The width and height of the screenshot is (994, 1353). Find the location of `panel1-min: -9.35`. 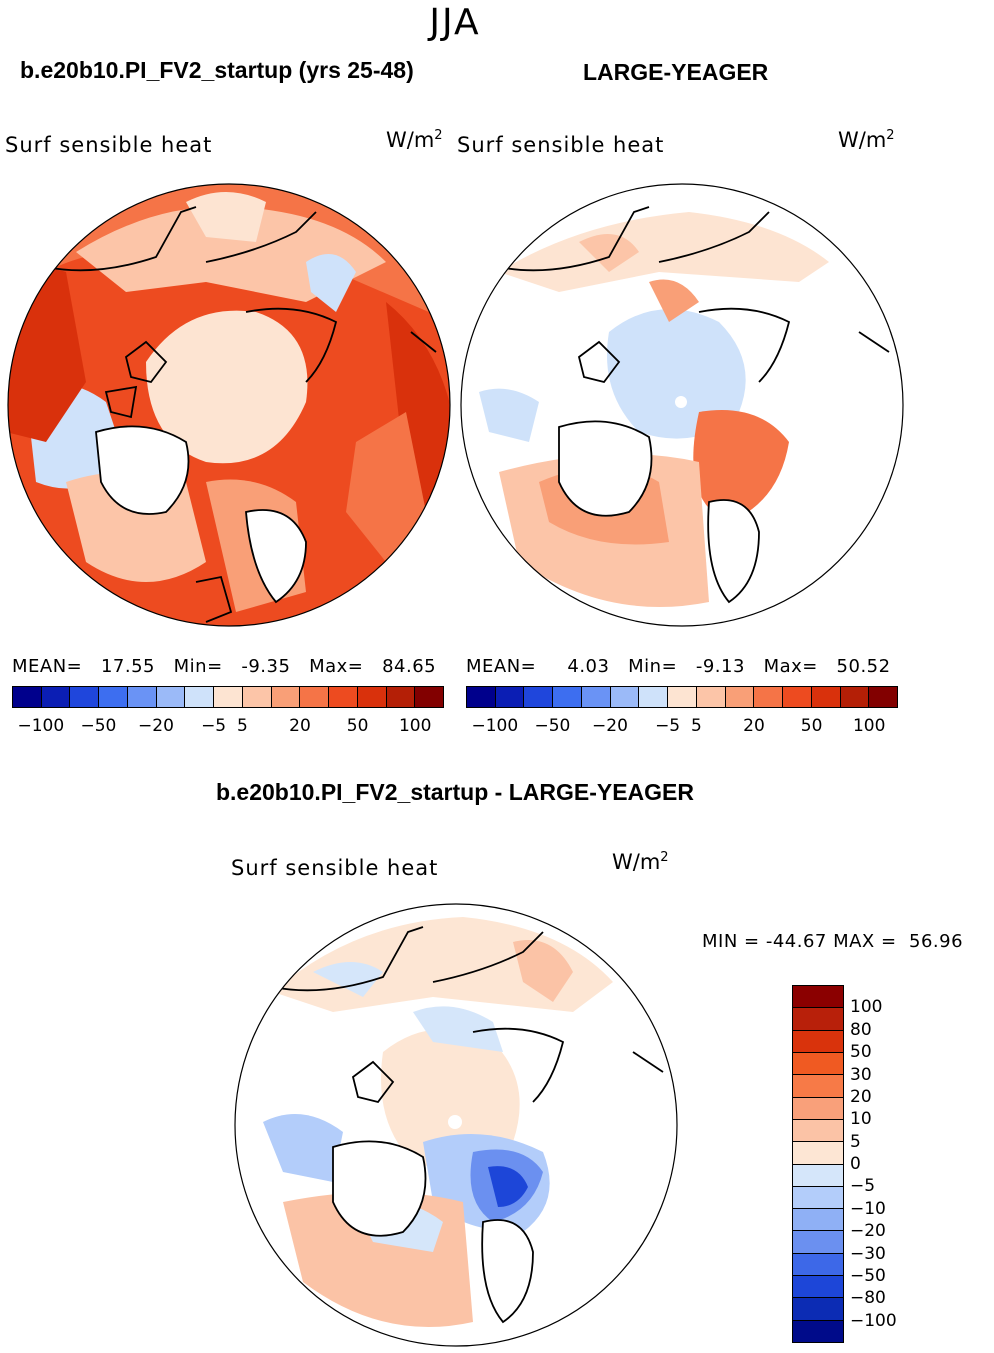

panel1-min: -9.35 is located at coordinates (266, 666).